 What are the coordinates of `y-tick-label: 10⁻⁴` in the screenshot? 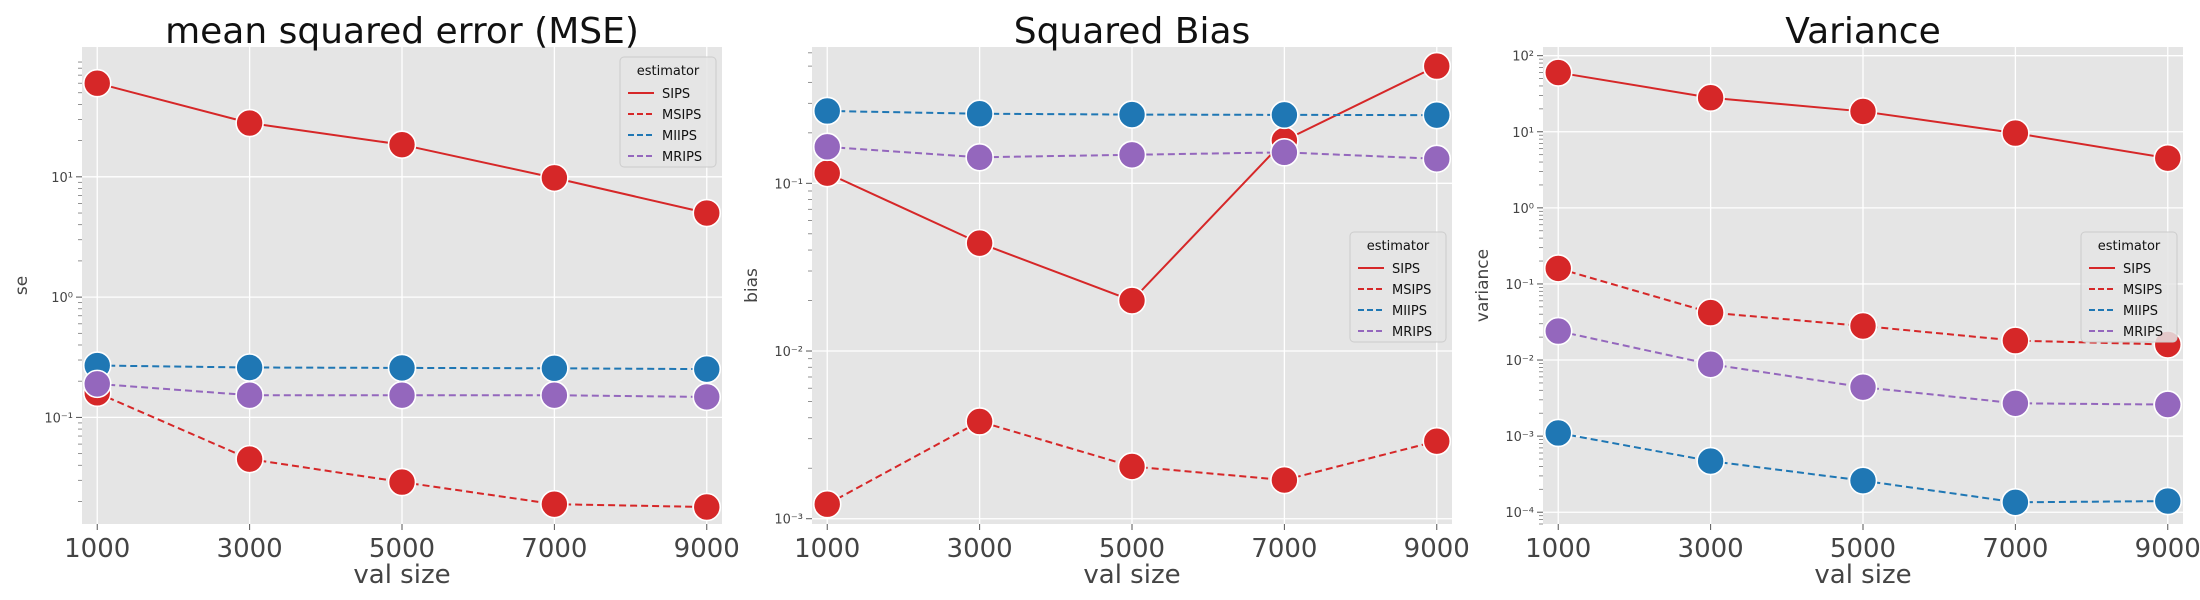 It's located at (1519, 513).